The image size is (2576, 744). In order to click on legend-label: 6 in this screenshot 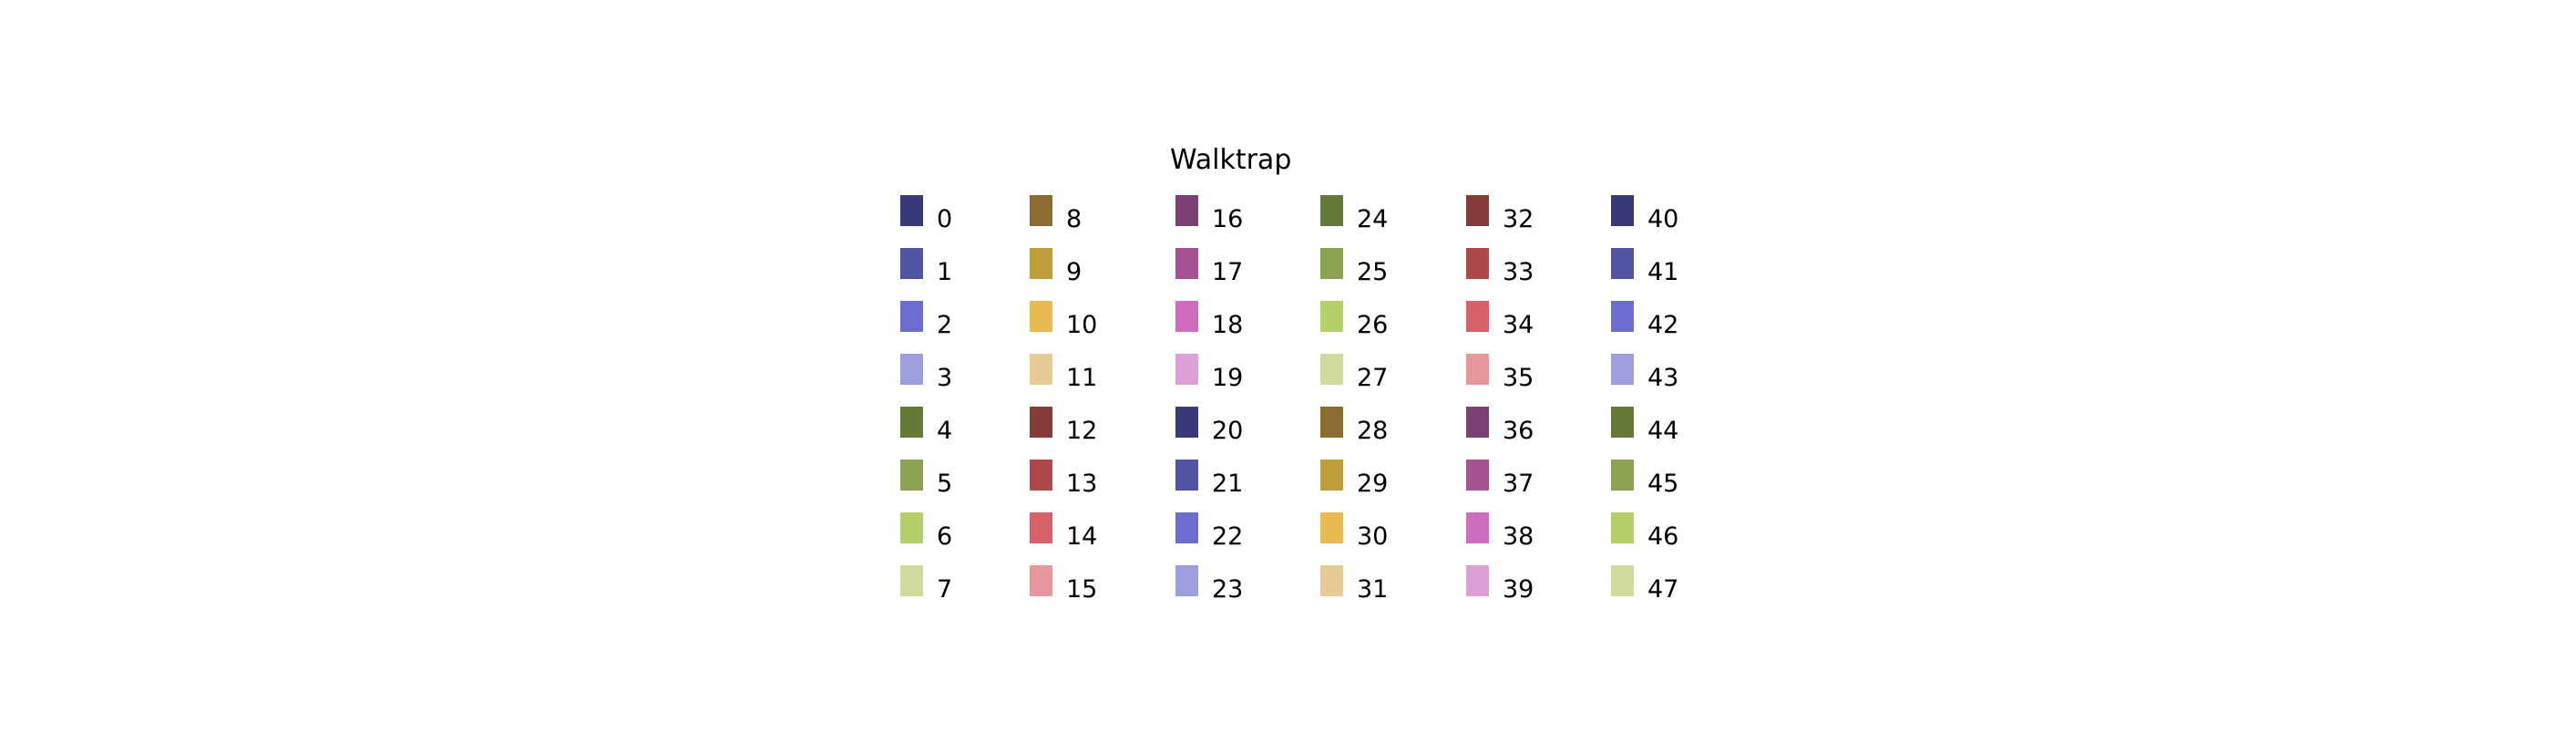, I will do `click(945, 536)`.